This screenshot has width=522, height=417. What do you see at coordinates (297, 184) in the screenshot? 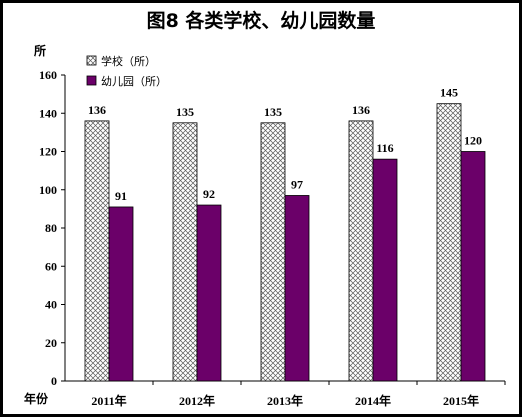
I see `data-label: 97` at bounding box center [297, 184].